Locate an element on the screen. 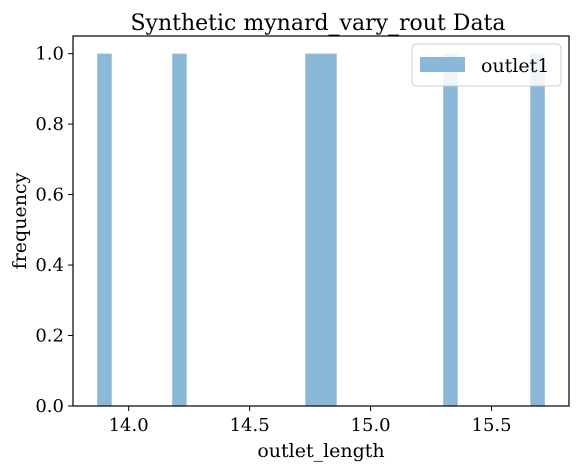 Image resolution: width=578 pixels, height=476 pixels. x-tick-label: 15.5 is located at coordinates (492, 425).